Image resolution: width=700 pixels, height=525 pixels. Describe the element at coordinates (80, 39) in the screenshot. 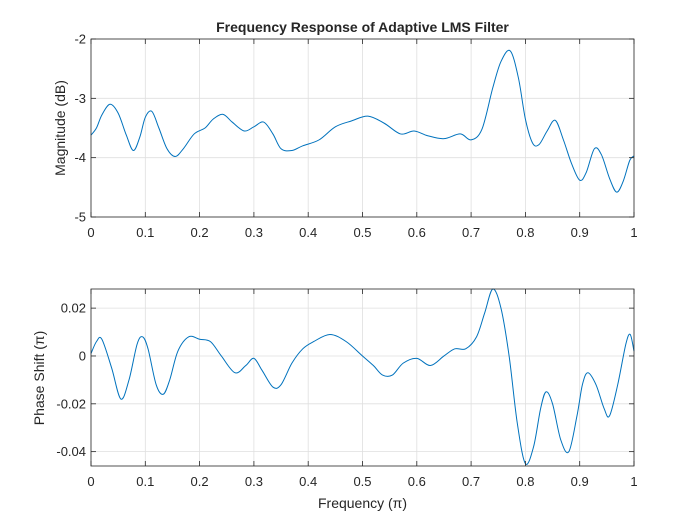

I see `magnitude-y-tick-label: -2` at that location.